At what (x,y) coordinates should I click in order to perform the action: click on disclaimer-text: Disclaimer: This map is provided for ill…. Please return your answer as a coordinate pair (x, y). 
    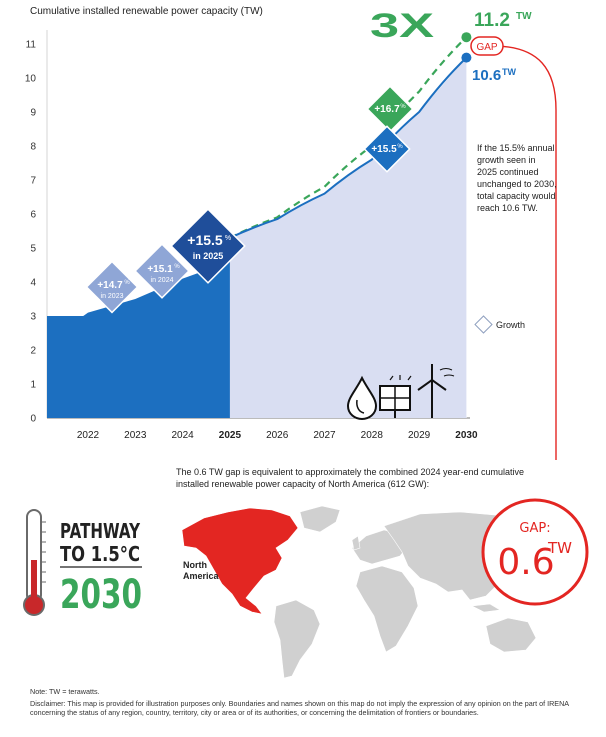
    Looking at the image, I should click on (299, 708).